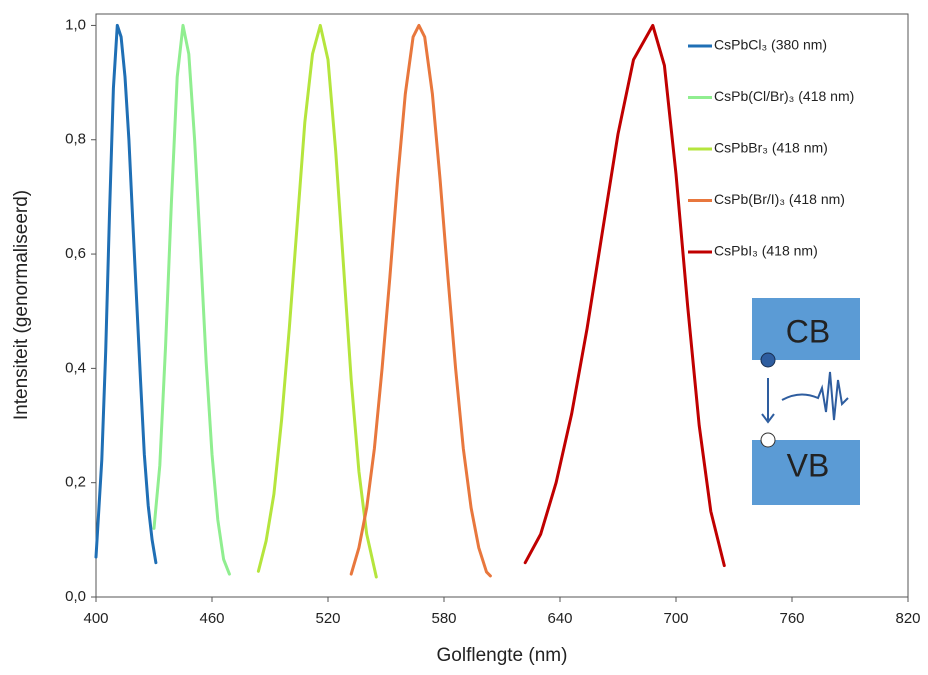 This screenshot has height=675, width=928. I want to click on vb-label: VB, so click(808, 465).